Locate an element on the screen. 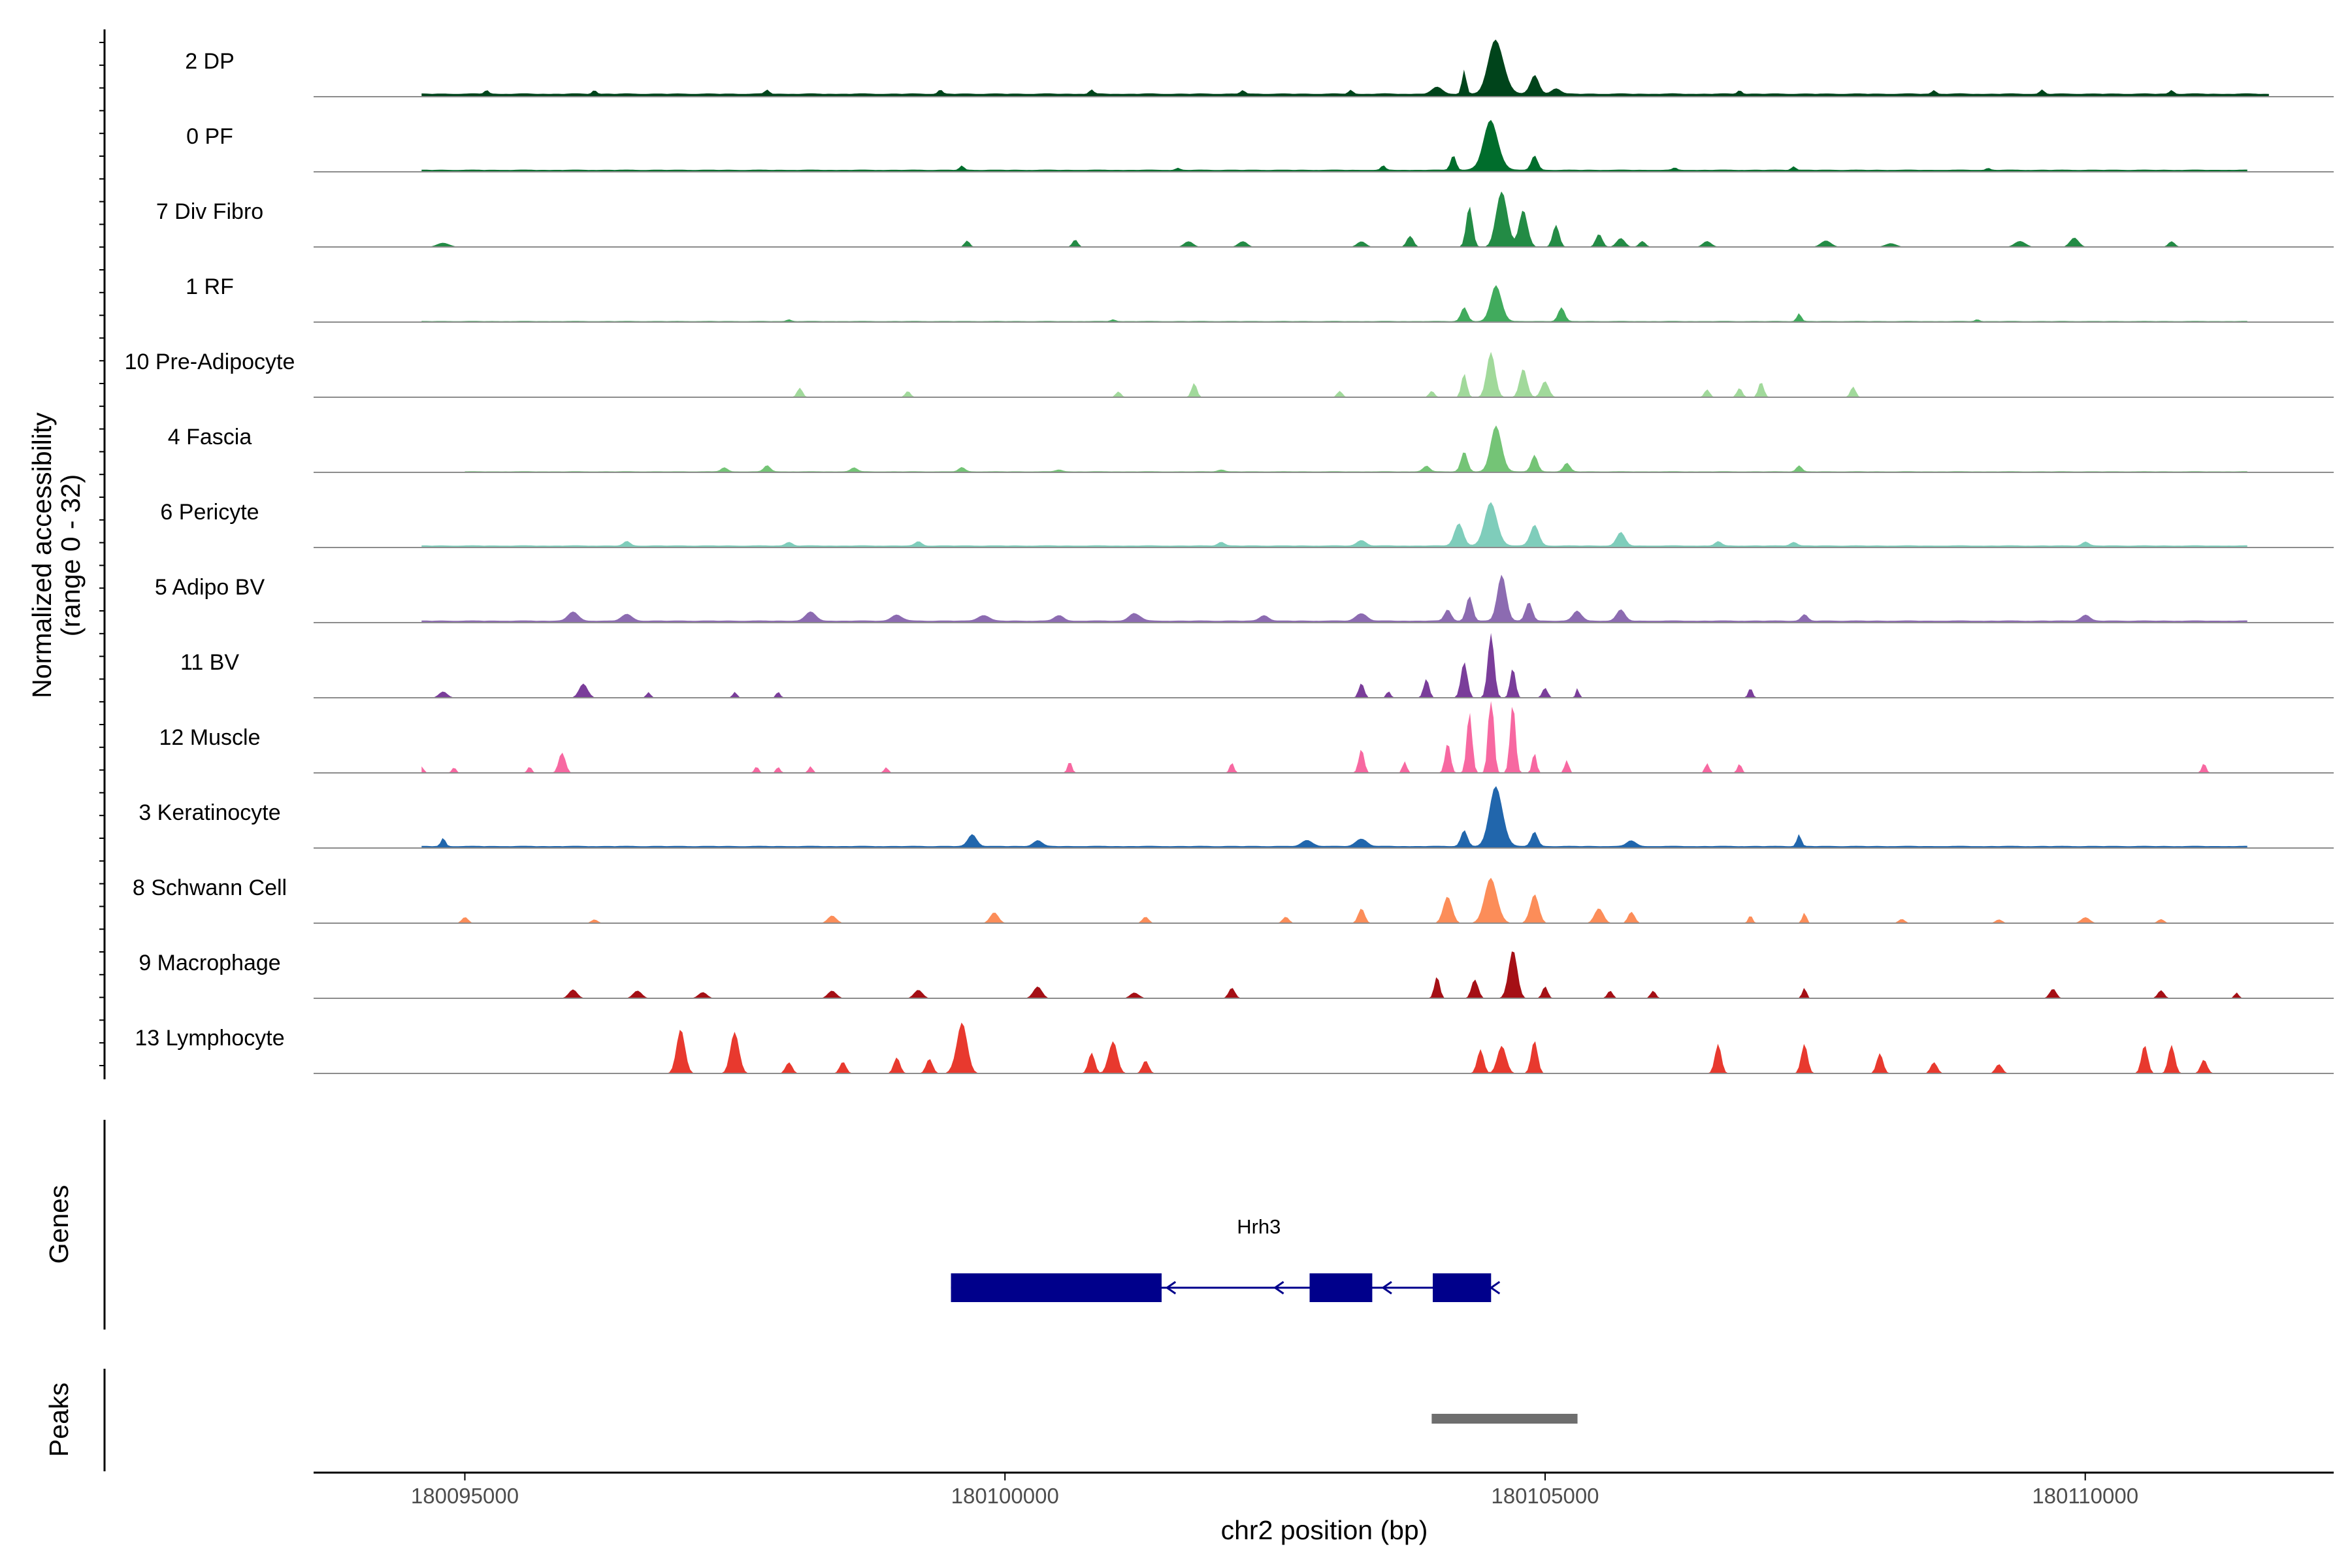  coverage-area-10-pre-adipocyte is located at coordinates (1334, 374).